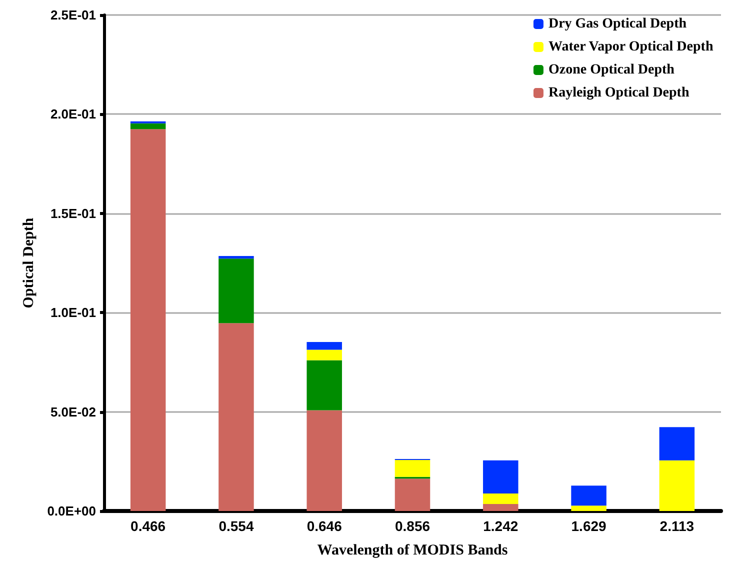  I want to click on x-tick-label: 1.629, so click(589, 526).